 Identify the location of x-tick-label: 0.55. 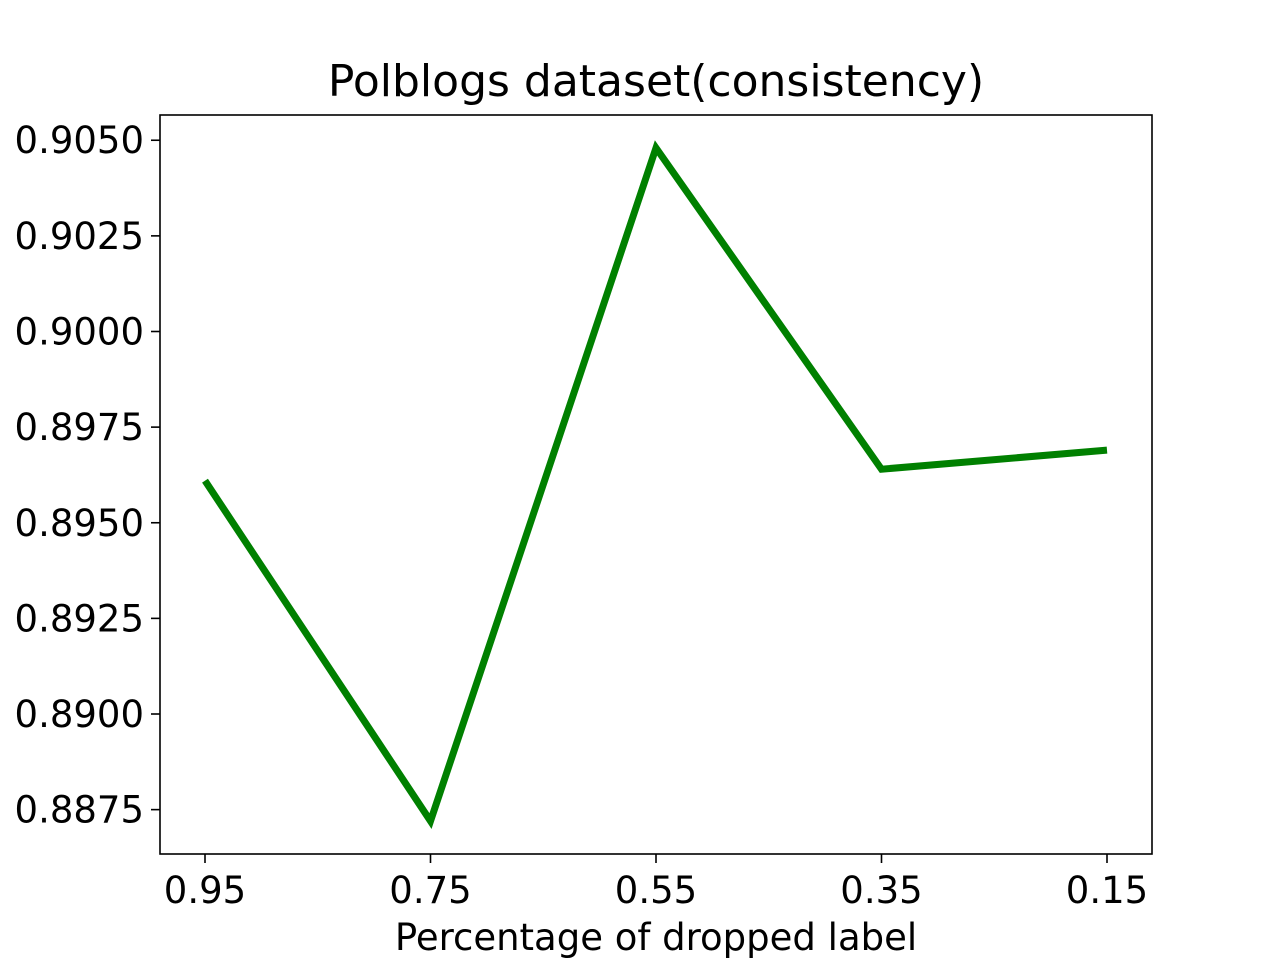
(656, 890).